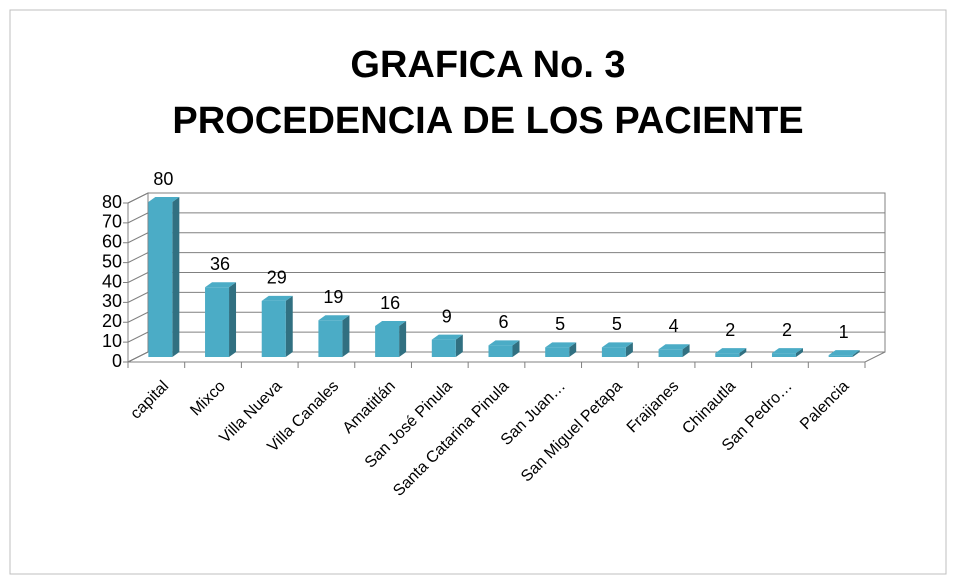  I want to click on value-label: 80, so click(163, 179).